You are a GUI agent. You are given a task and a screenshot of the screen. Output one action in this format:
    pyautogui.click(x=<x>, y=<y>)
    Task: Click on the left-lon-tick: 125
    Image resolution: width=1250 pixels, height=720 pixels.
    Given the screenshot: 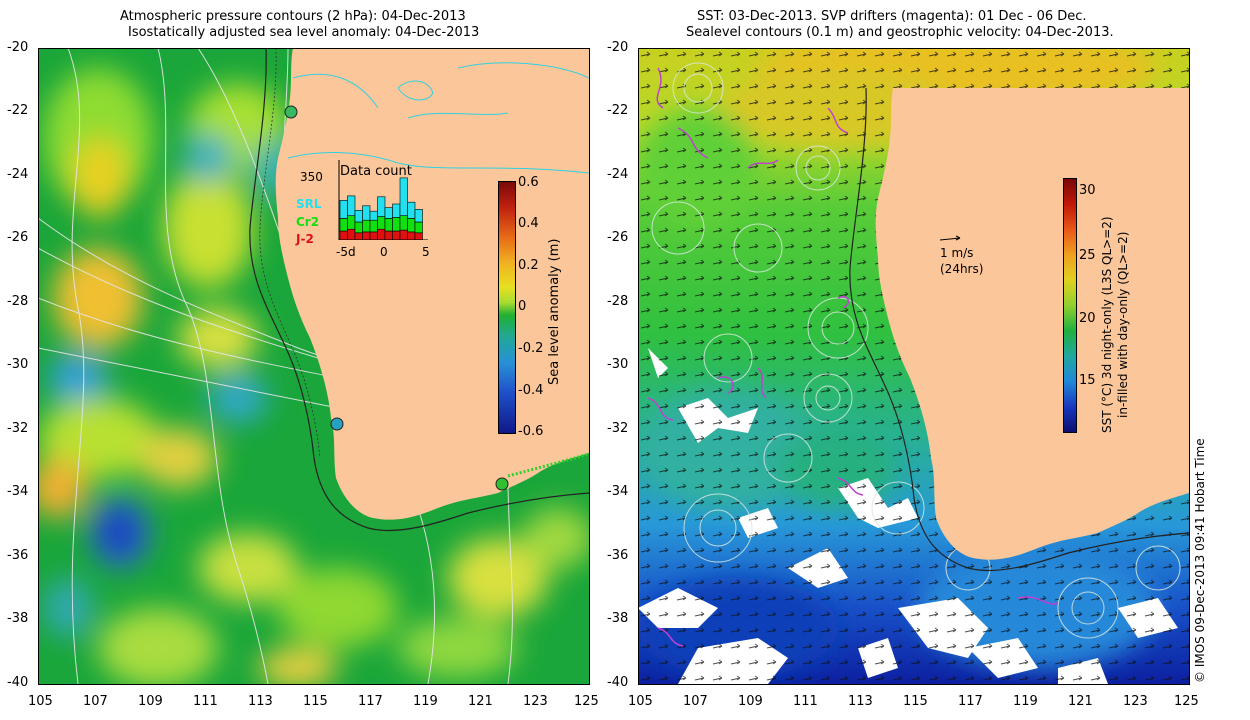 What is the action you would take?
    pyautogui.click(x=586, y=701)
    